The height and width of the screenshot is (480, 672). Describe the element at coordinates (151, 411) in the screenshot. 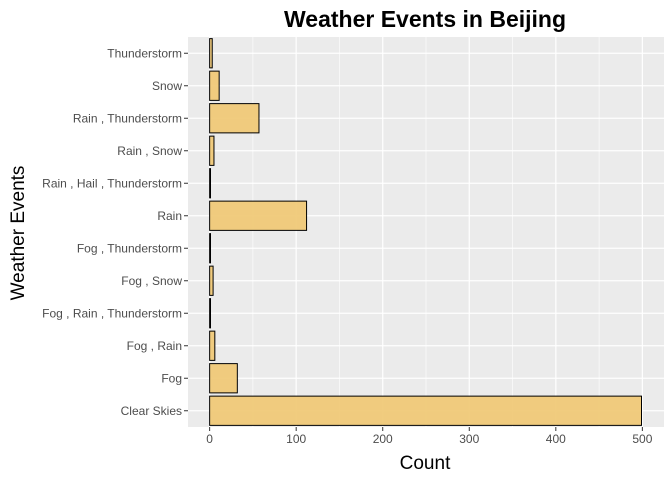

I see `y-tick-label: Clear Skies` at that location.